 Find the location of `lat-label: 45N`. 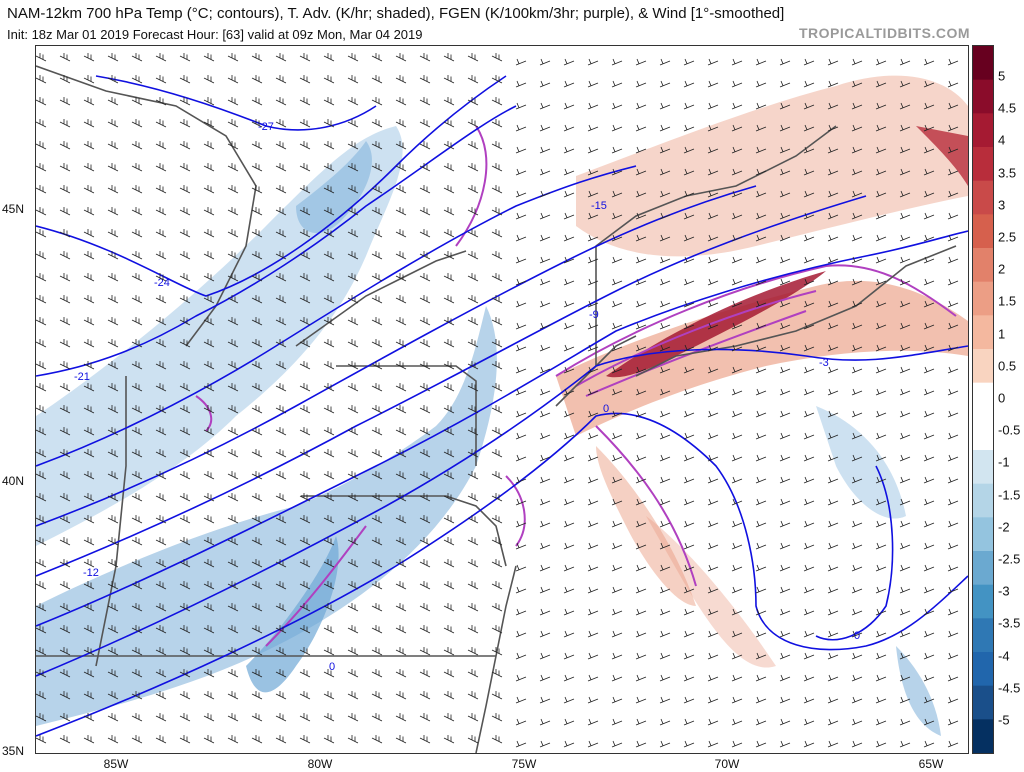

lat-label: 45N is located at coordinates (13, 209).